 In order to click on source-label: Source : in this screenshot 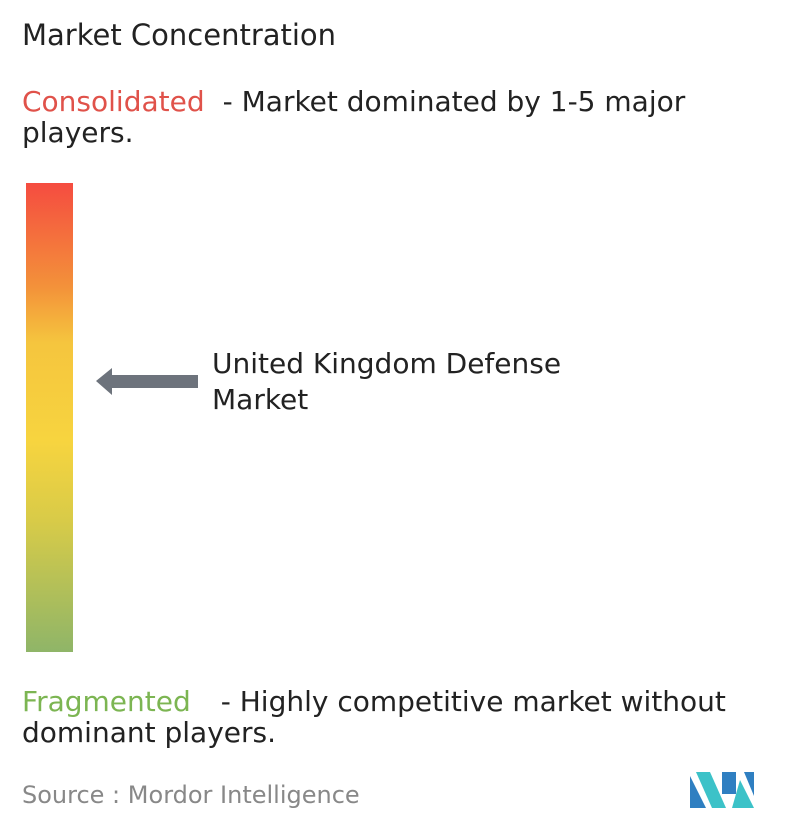, I will do `click(71, 795)`.